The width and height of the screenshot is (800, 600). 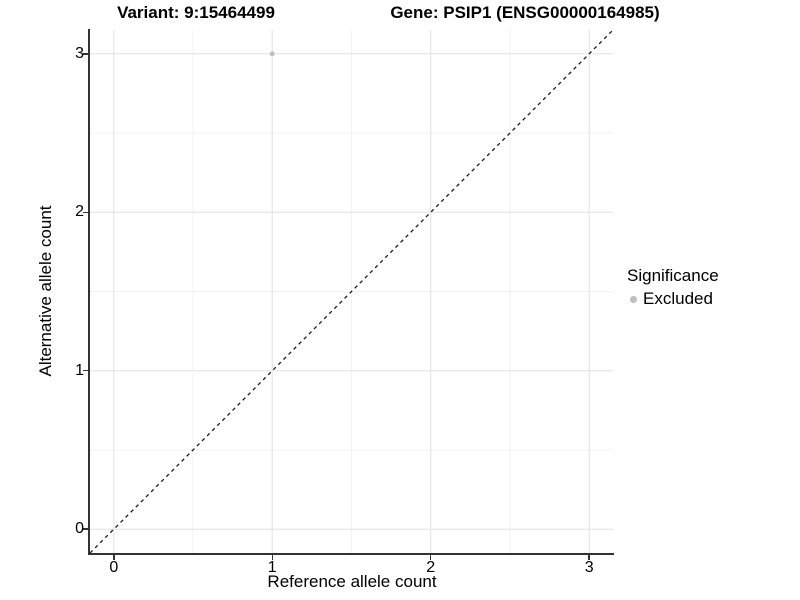 What do you see at coordinates (351, 553) in the screenshot?
I see `x-axis-line` at bounding box center [351, 553].